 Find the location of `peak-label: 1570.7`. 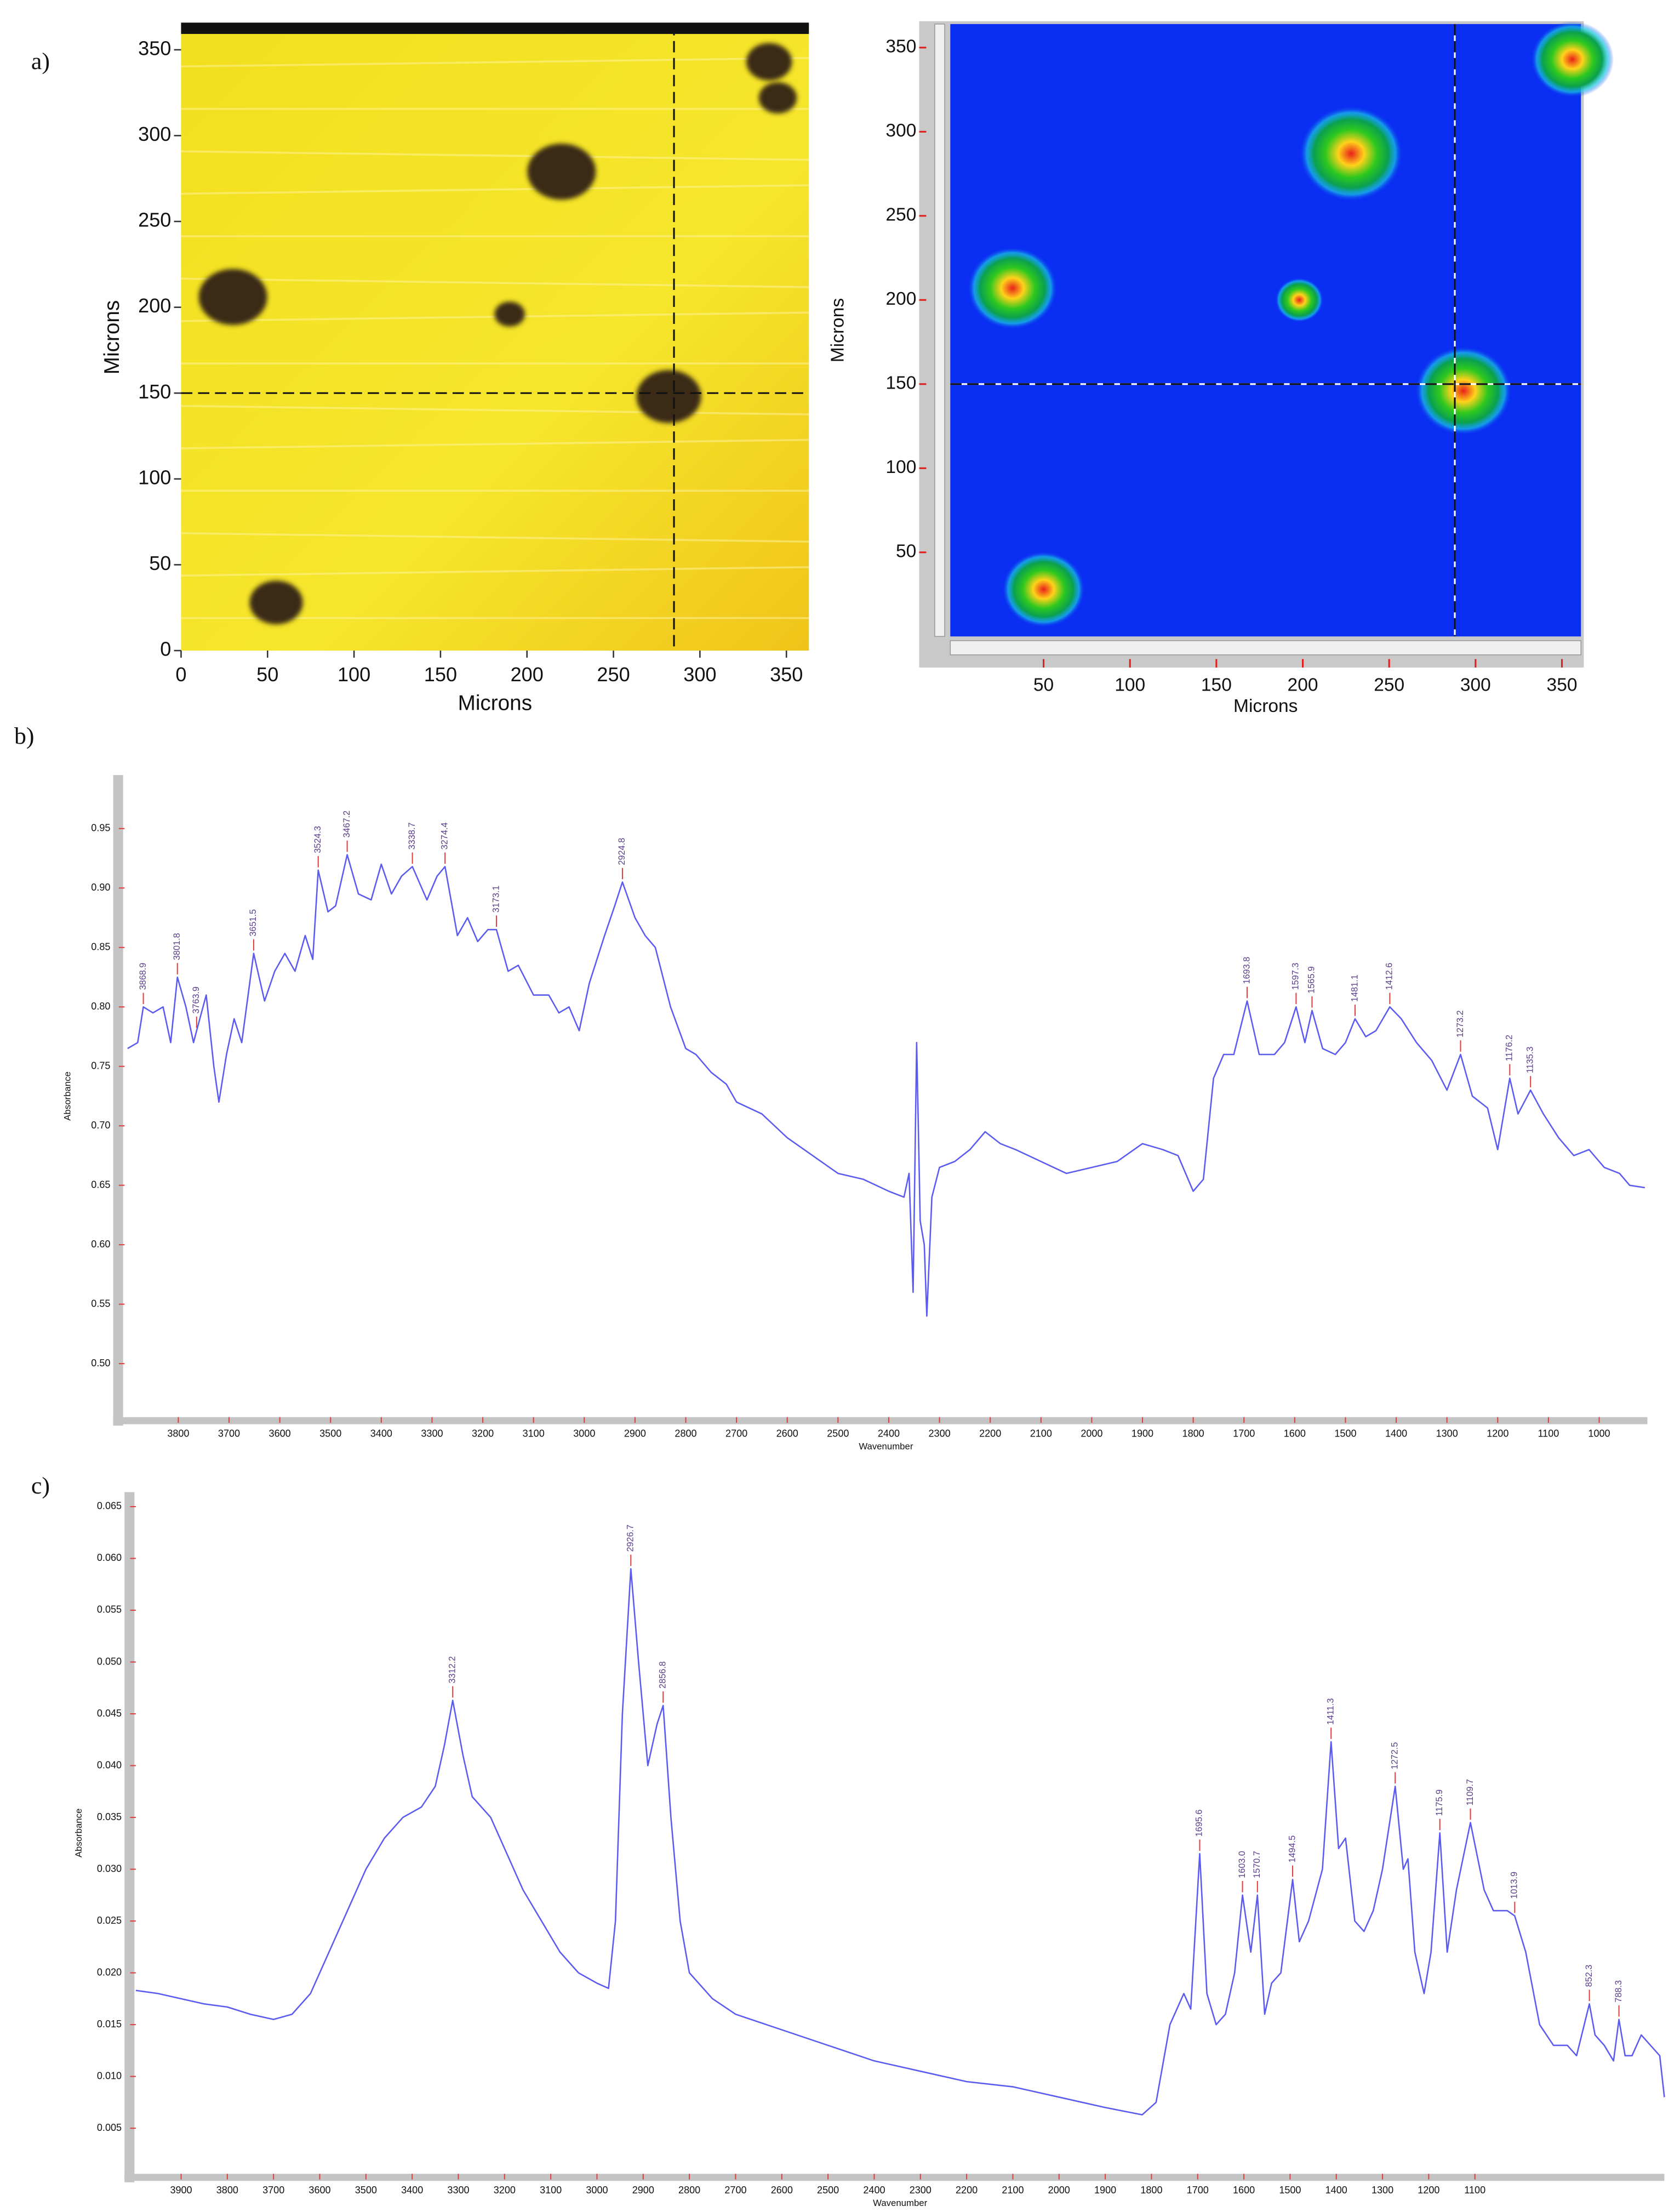

peak-label: 1570.7 is located at coordinates (1257, 1864).